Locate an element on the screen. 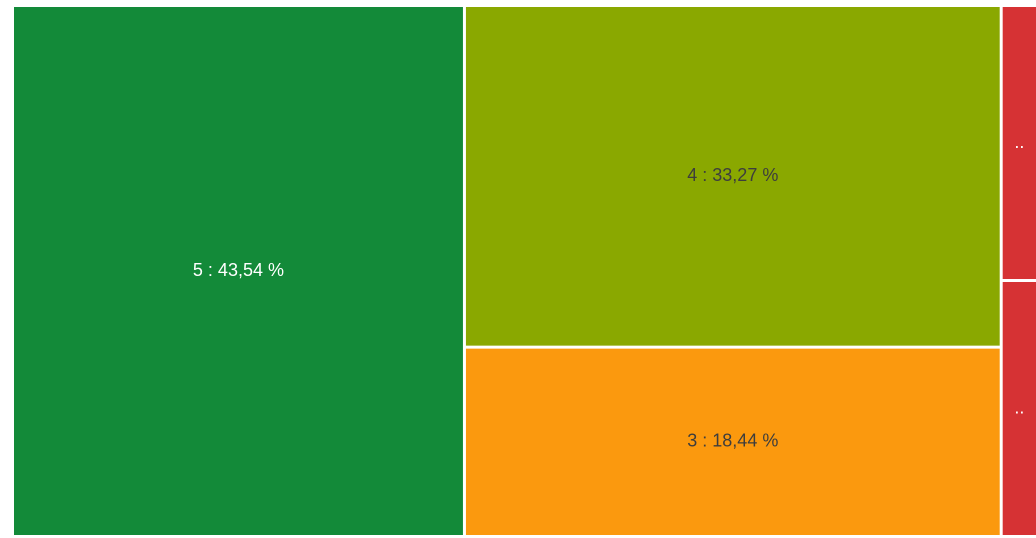 This screenshot has width=1036, height=538. cell-label: 3 : 18,44 % is located at coordinates (732, 441).